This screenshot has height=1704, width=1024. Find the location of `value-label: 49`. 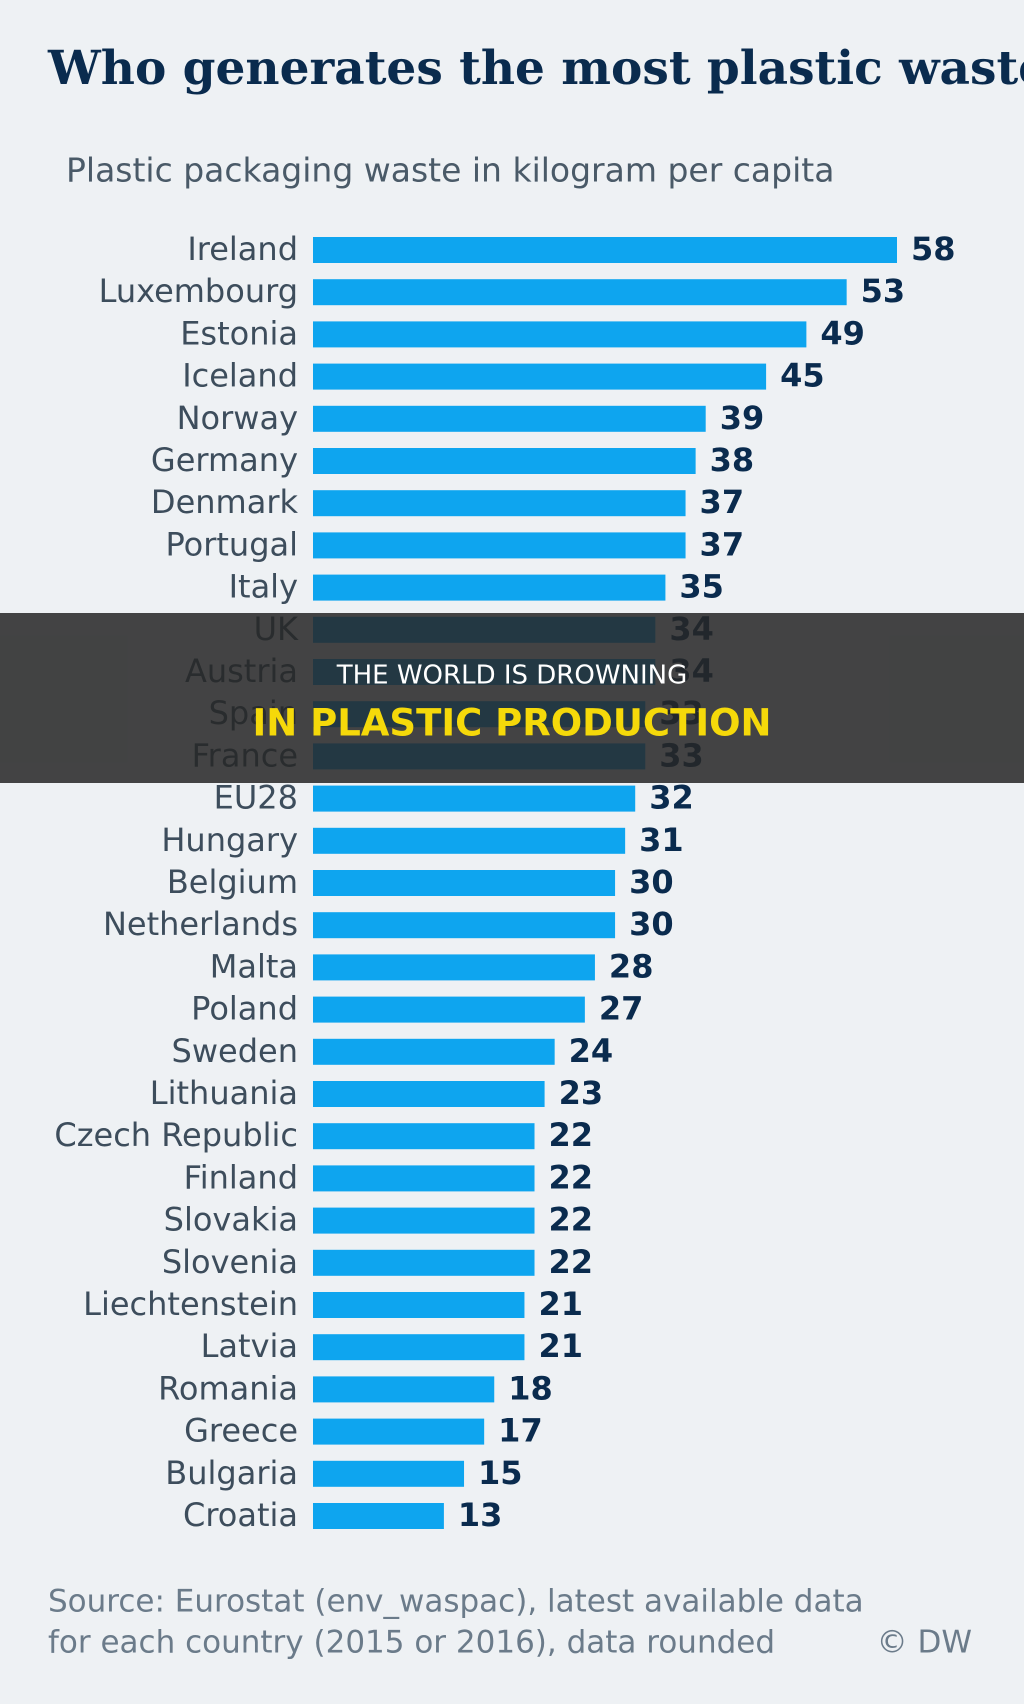

value-label: 49 is located at coordinates (842, 333).